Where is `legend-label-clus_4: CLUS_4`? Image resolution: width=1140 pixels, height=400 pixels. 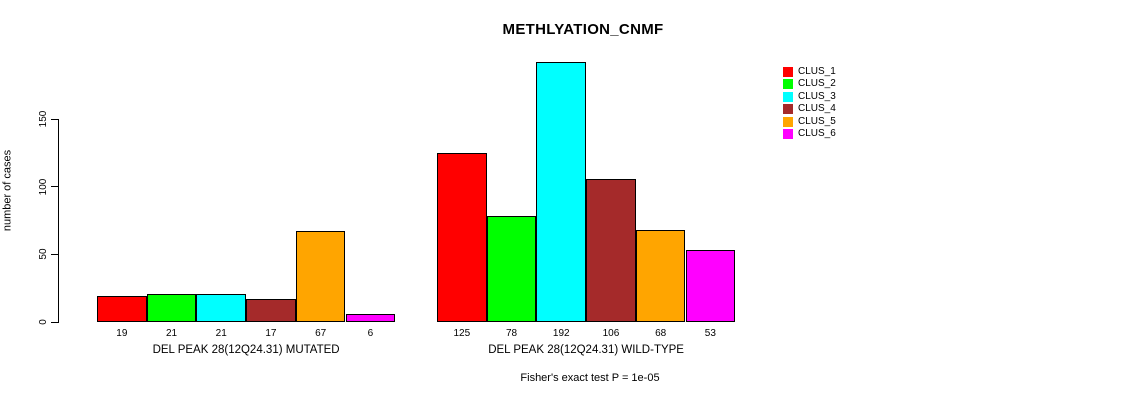 legend-label-clus_4: CLUS_4 is located at coordinates (817, 108).